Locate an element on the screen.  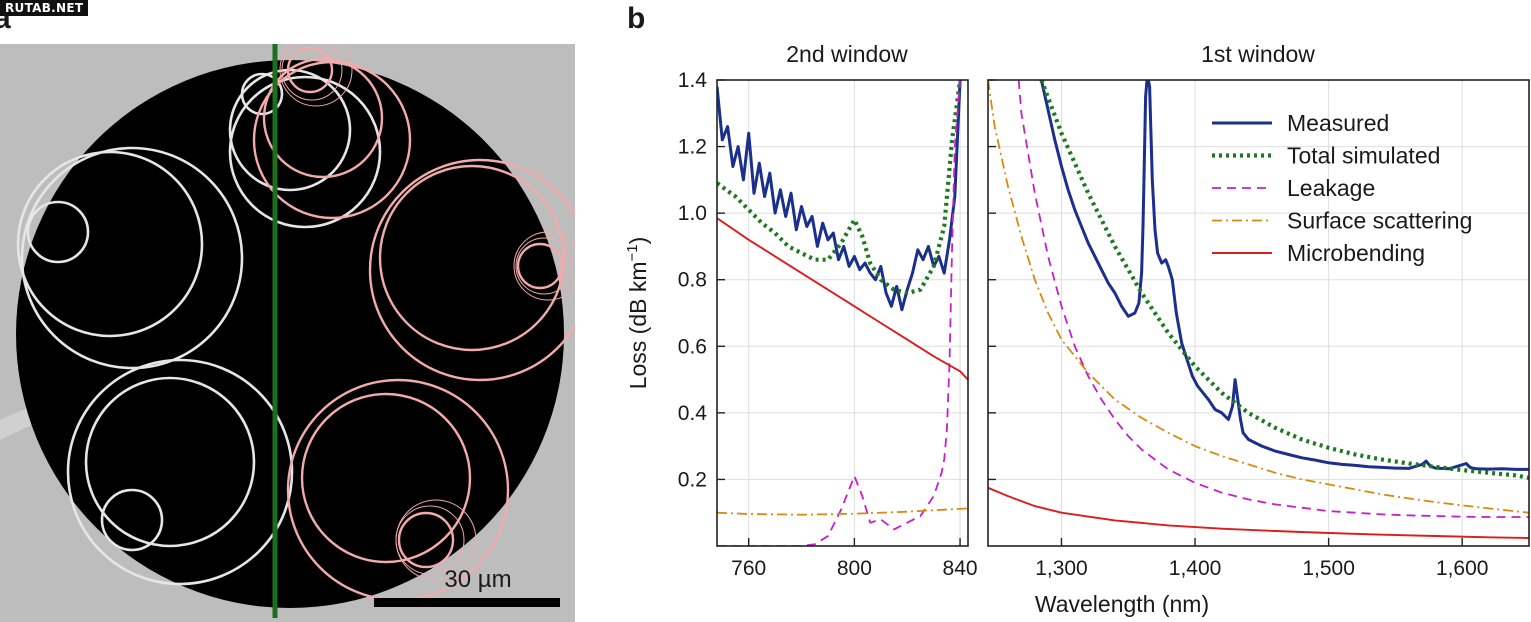
subplot-2nd-window: 2nd window 760 800 840 is located at coordinates (847, 310).